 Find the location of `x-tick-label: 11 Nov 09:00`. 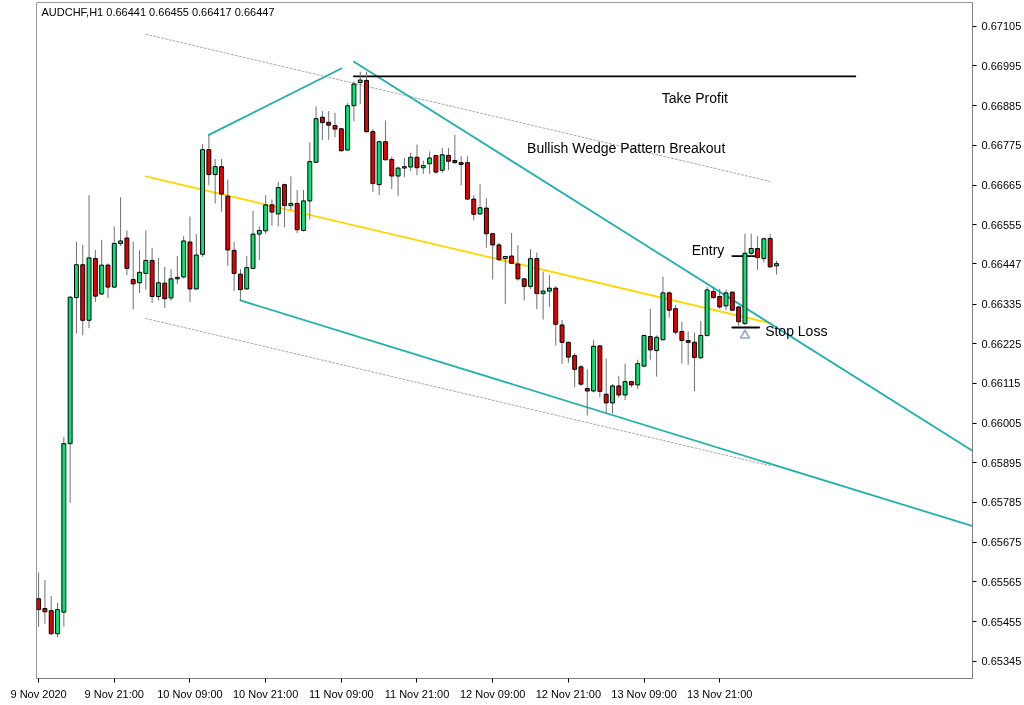

x-tick-label: 11 Nov 09:00 is located at coordinates (341, 693).